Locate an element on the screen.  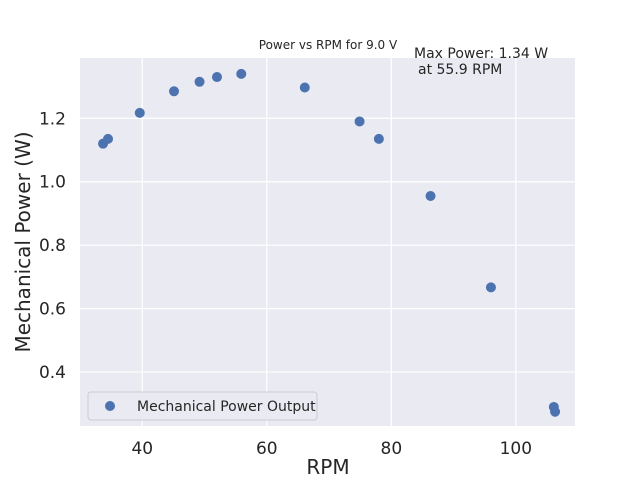
legend-box is located at coordinates (202, 406).